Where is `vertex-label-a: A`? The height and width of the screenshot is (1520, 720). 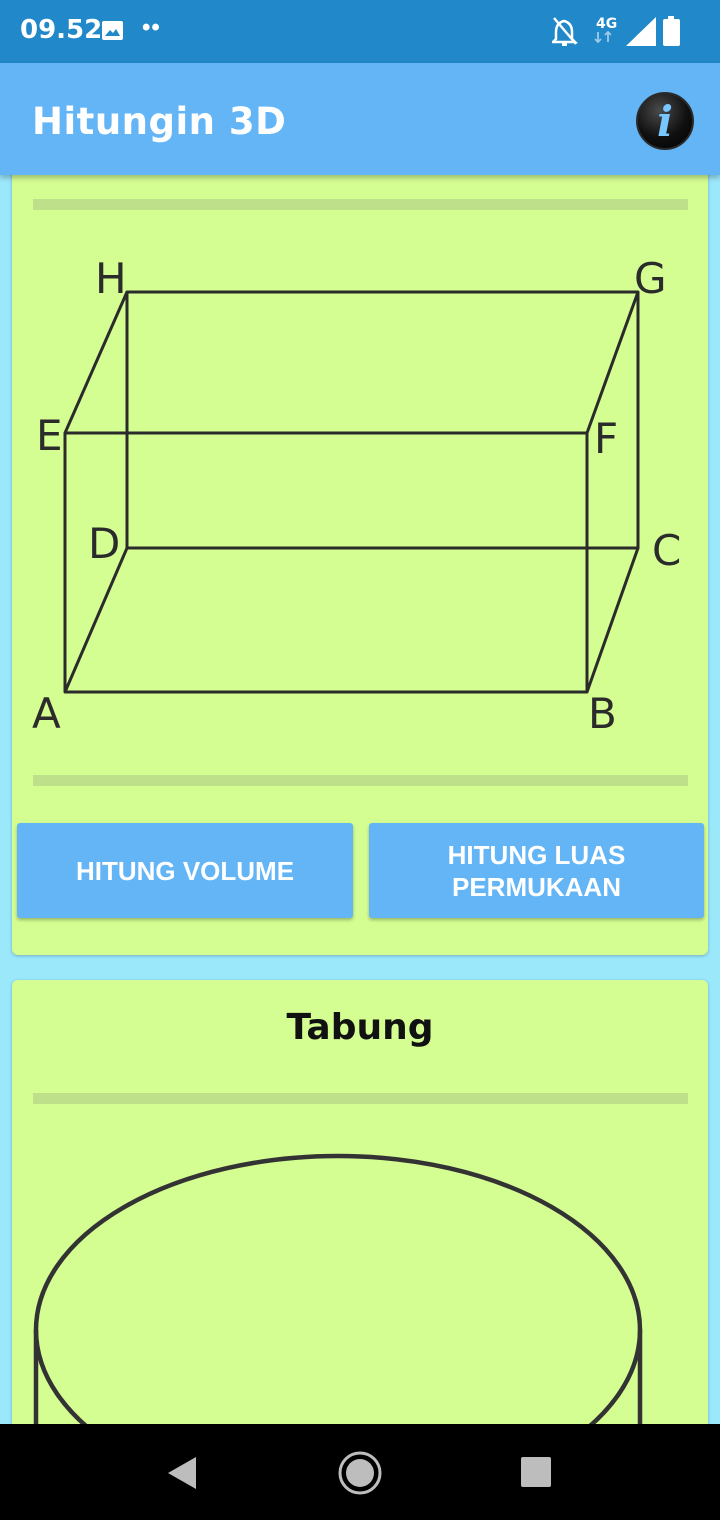 vertex-label-a: A is located at coordinates (46, 713).